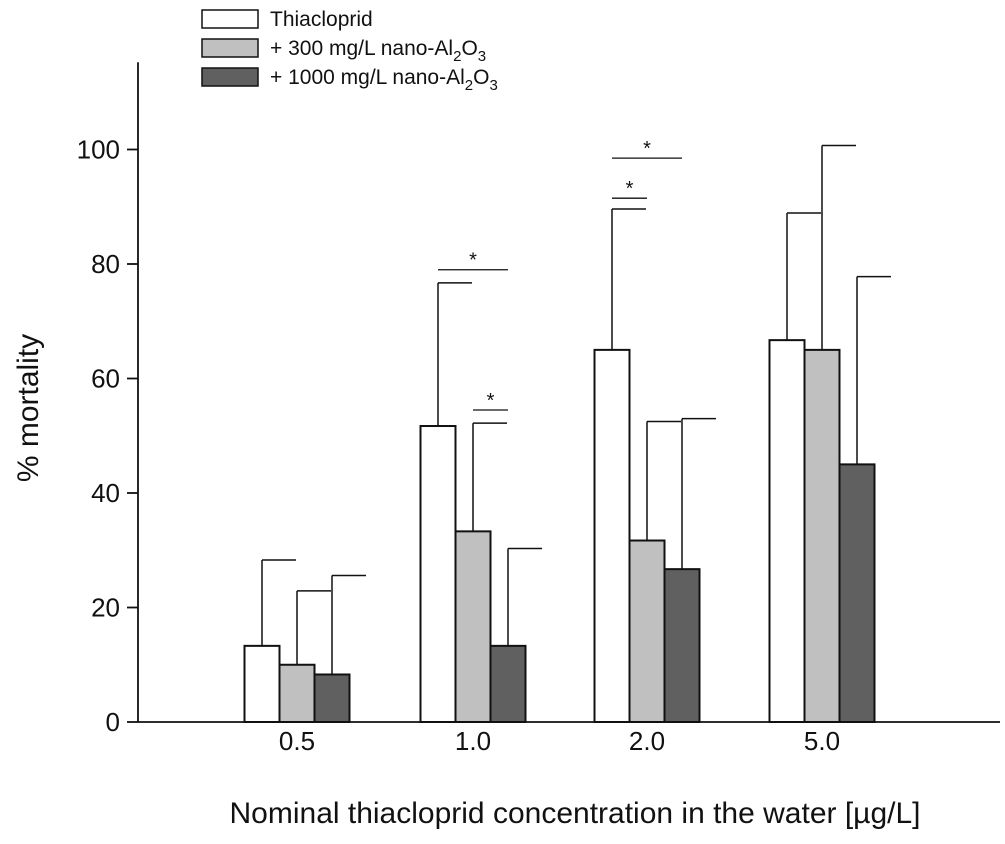 This screenshot has width=1005, height=844. I want to click on significance-star-0: *, so click(473, 261).